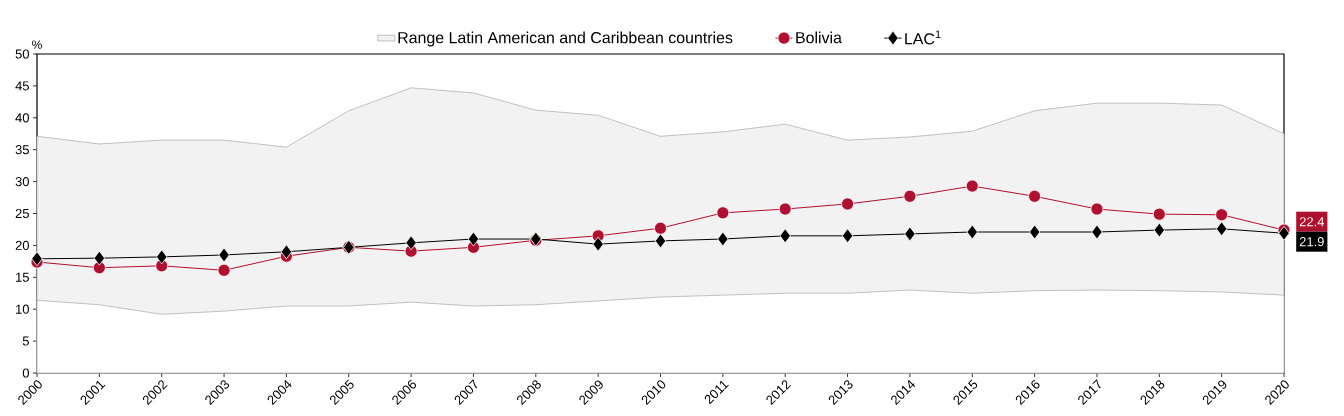 The image size is (1344, 416). Describe the element at coordinates (22, 309) in the screenshot. I see `y-tick-label: 10` at that location.